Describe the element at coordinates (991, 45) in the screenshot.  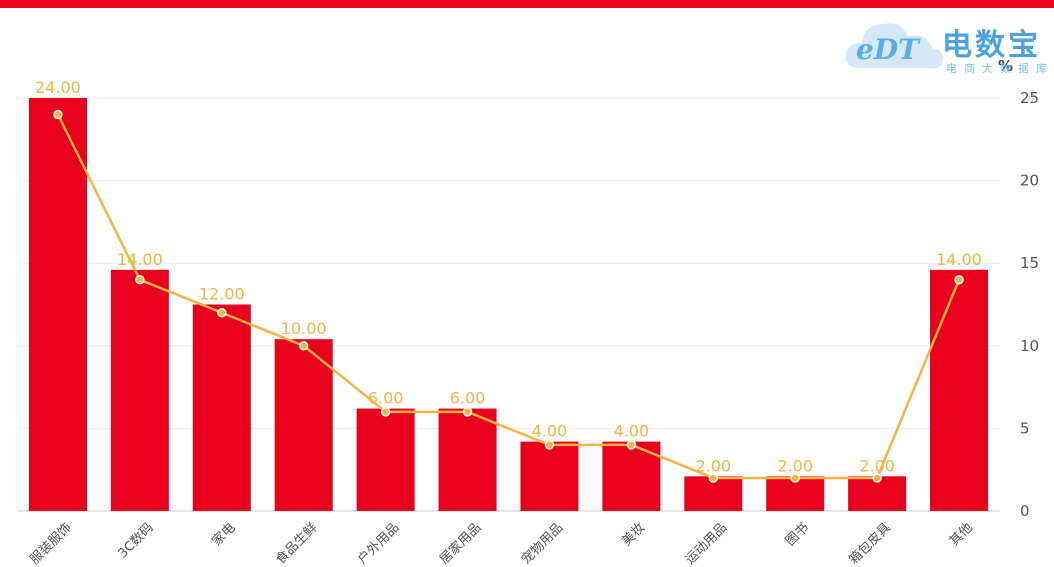
I see `watermark-brand: 电数宝` at that location.